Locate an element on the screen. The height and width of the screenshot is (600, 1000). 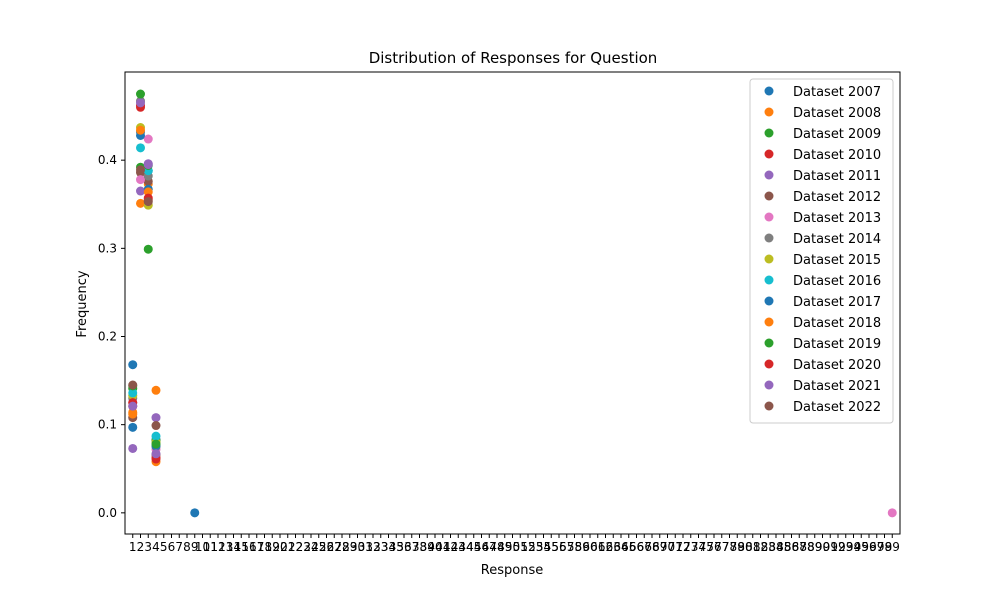
x-tick-label: 63 is located at coordinates (613, 547).